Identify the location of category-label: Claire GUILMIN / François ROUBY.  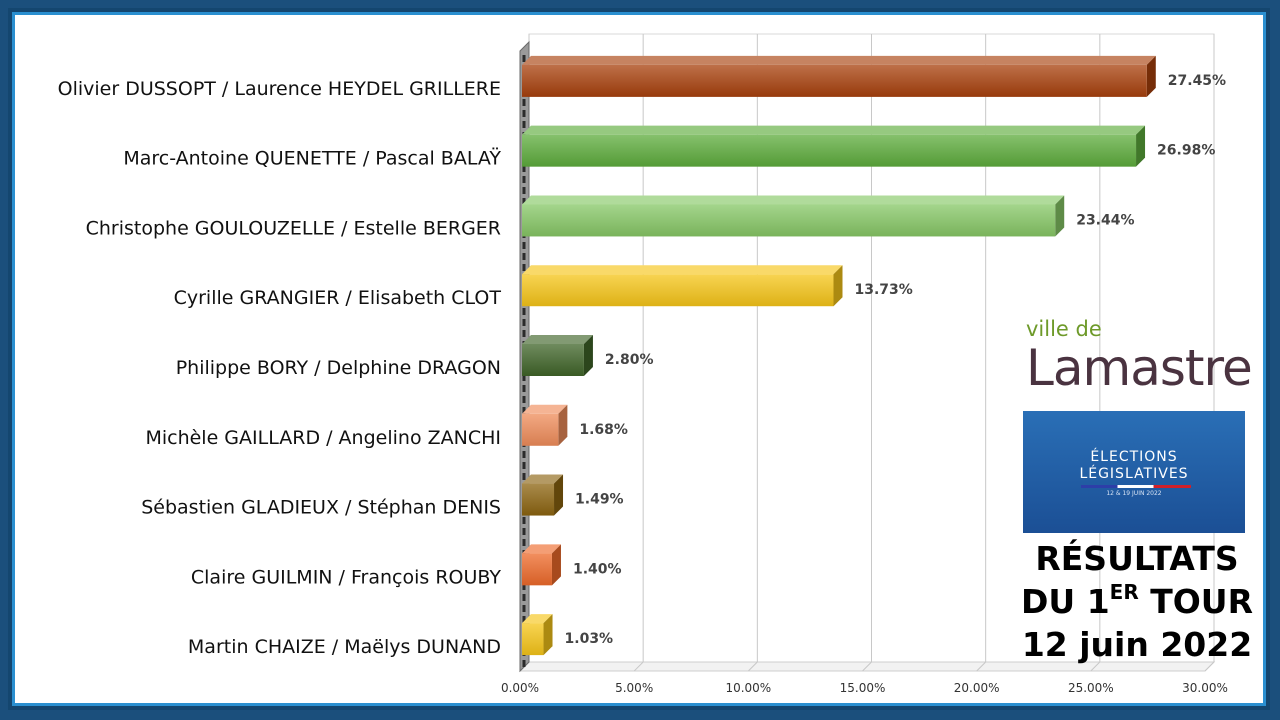
(346, 577).